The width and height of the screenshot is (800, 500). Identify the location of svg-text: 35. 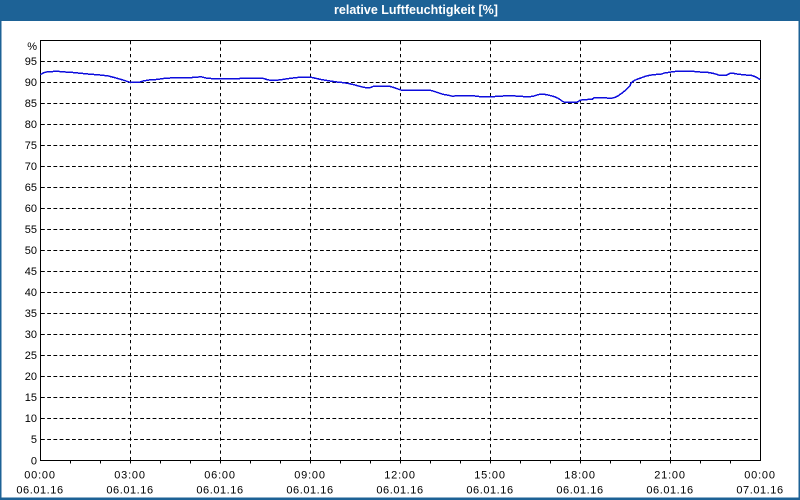
(31, 314).